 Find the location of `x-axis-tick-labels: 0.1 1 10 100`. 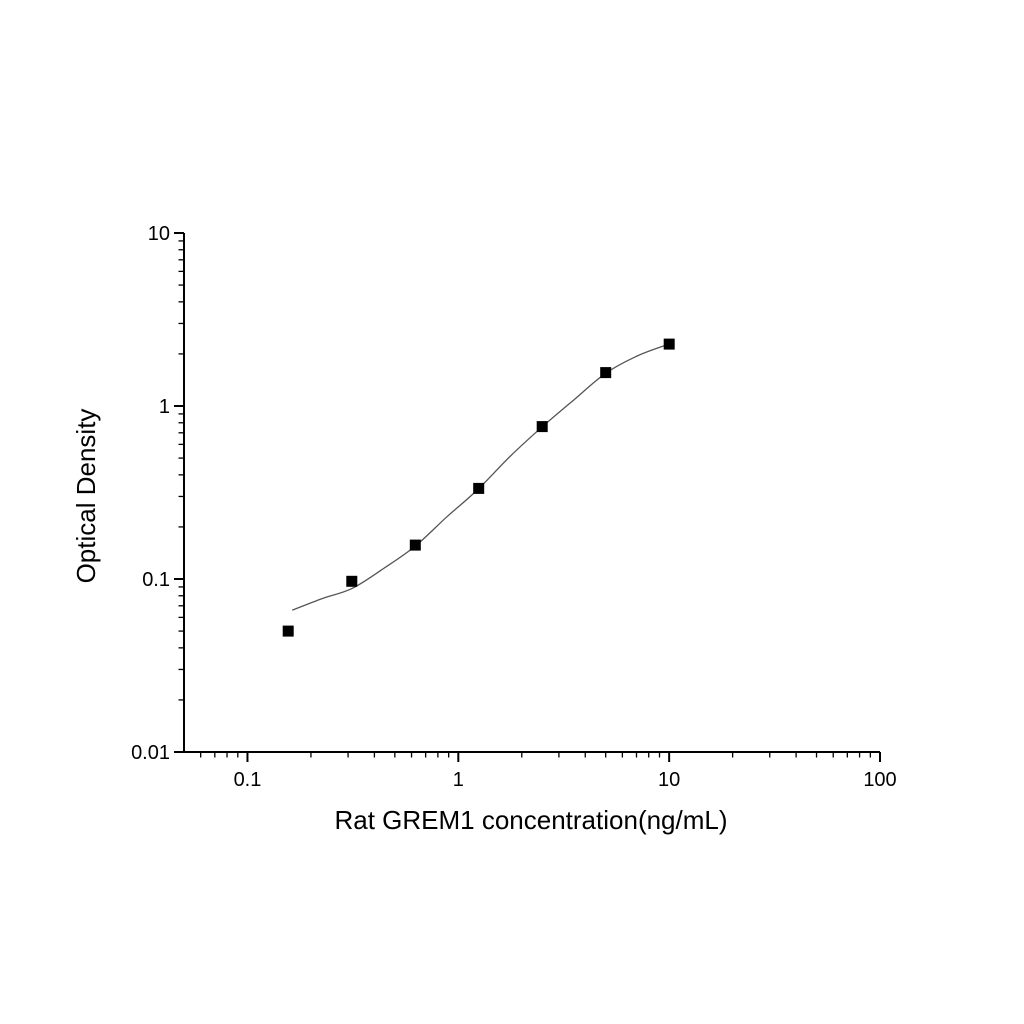

x-axis-tick-labels: 0.1 1 10 100 is located at coordinates (565, 780).